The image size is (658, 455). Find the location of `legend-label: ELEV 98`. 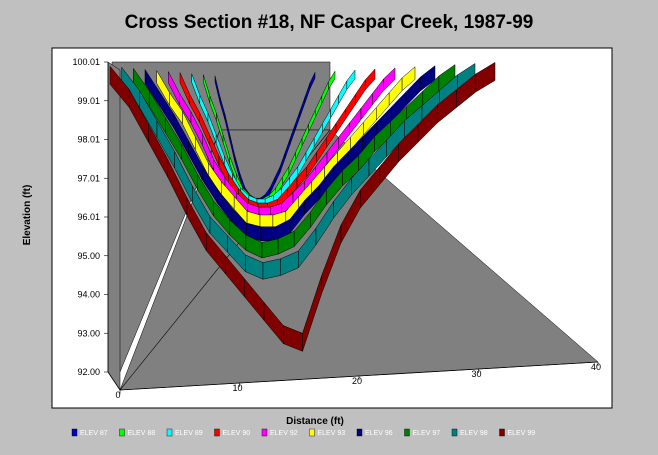

legend-label: ELEV 98 is located at coordinates (474, 433).